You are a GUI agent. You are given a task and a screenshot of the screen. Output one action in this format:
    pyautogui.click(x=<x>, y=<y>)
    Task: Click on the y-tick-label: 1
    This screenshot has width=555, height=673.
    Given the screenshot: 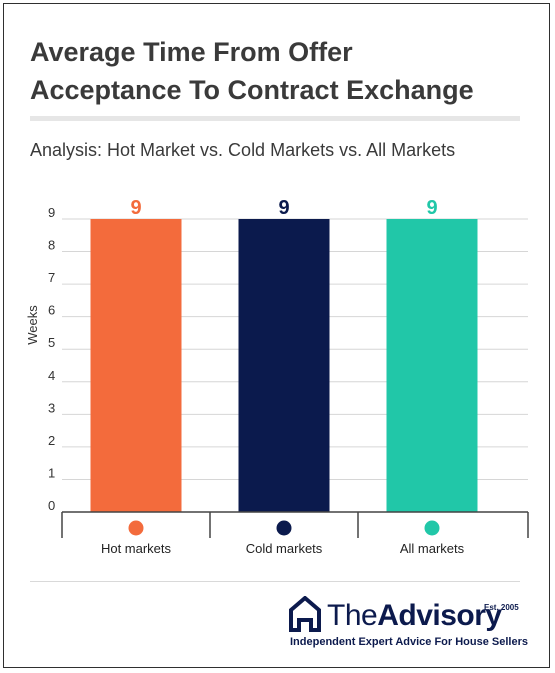 What is the action you would take?
    pyautogui.click(x=51, y=472)
    